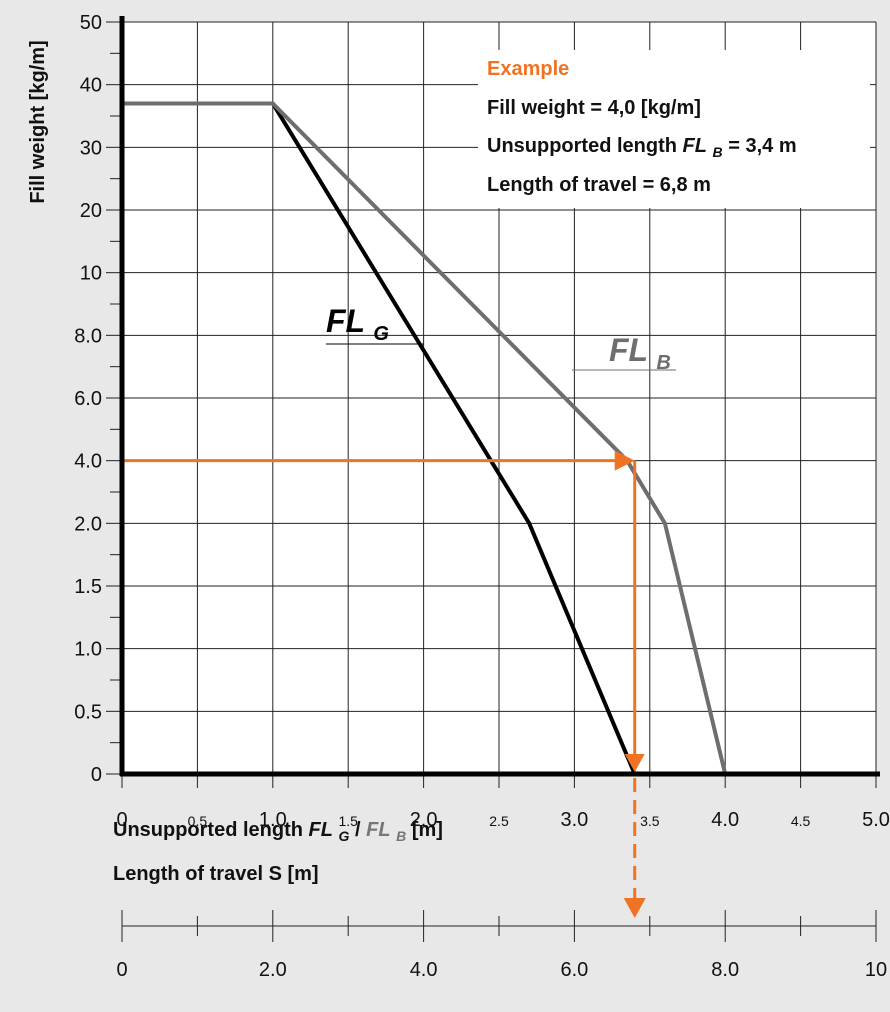 The width and height of the screenshot is (890, 1012). I want to click on y-tick-label: 2.0, so click(88, 524).